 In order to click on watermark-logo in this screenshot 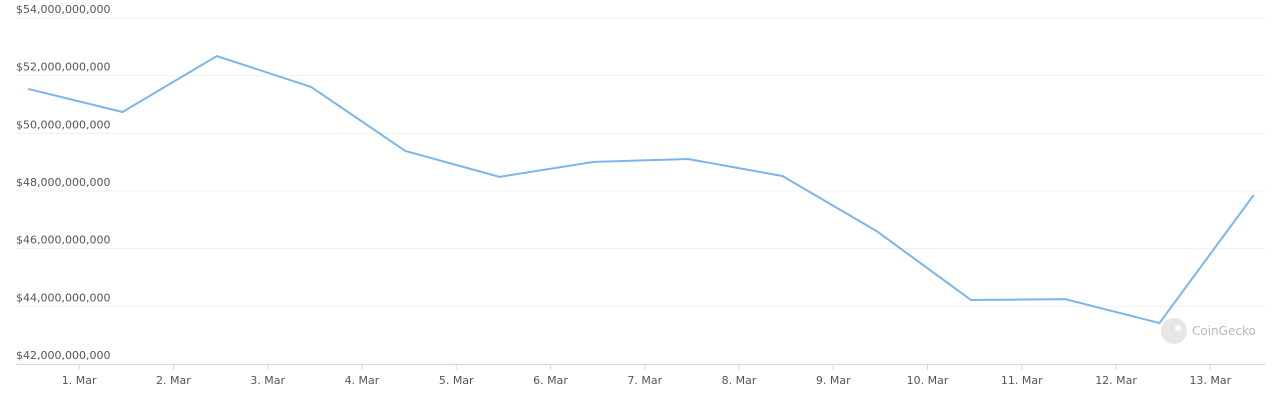, I will do `click(1174, 331)`.